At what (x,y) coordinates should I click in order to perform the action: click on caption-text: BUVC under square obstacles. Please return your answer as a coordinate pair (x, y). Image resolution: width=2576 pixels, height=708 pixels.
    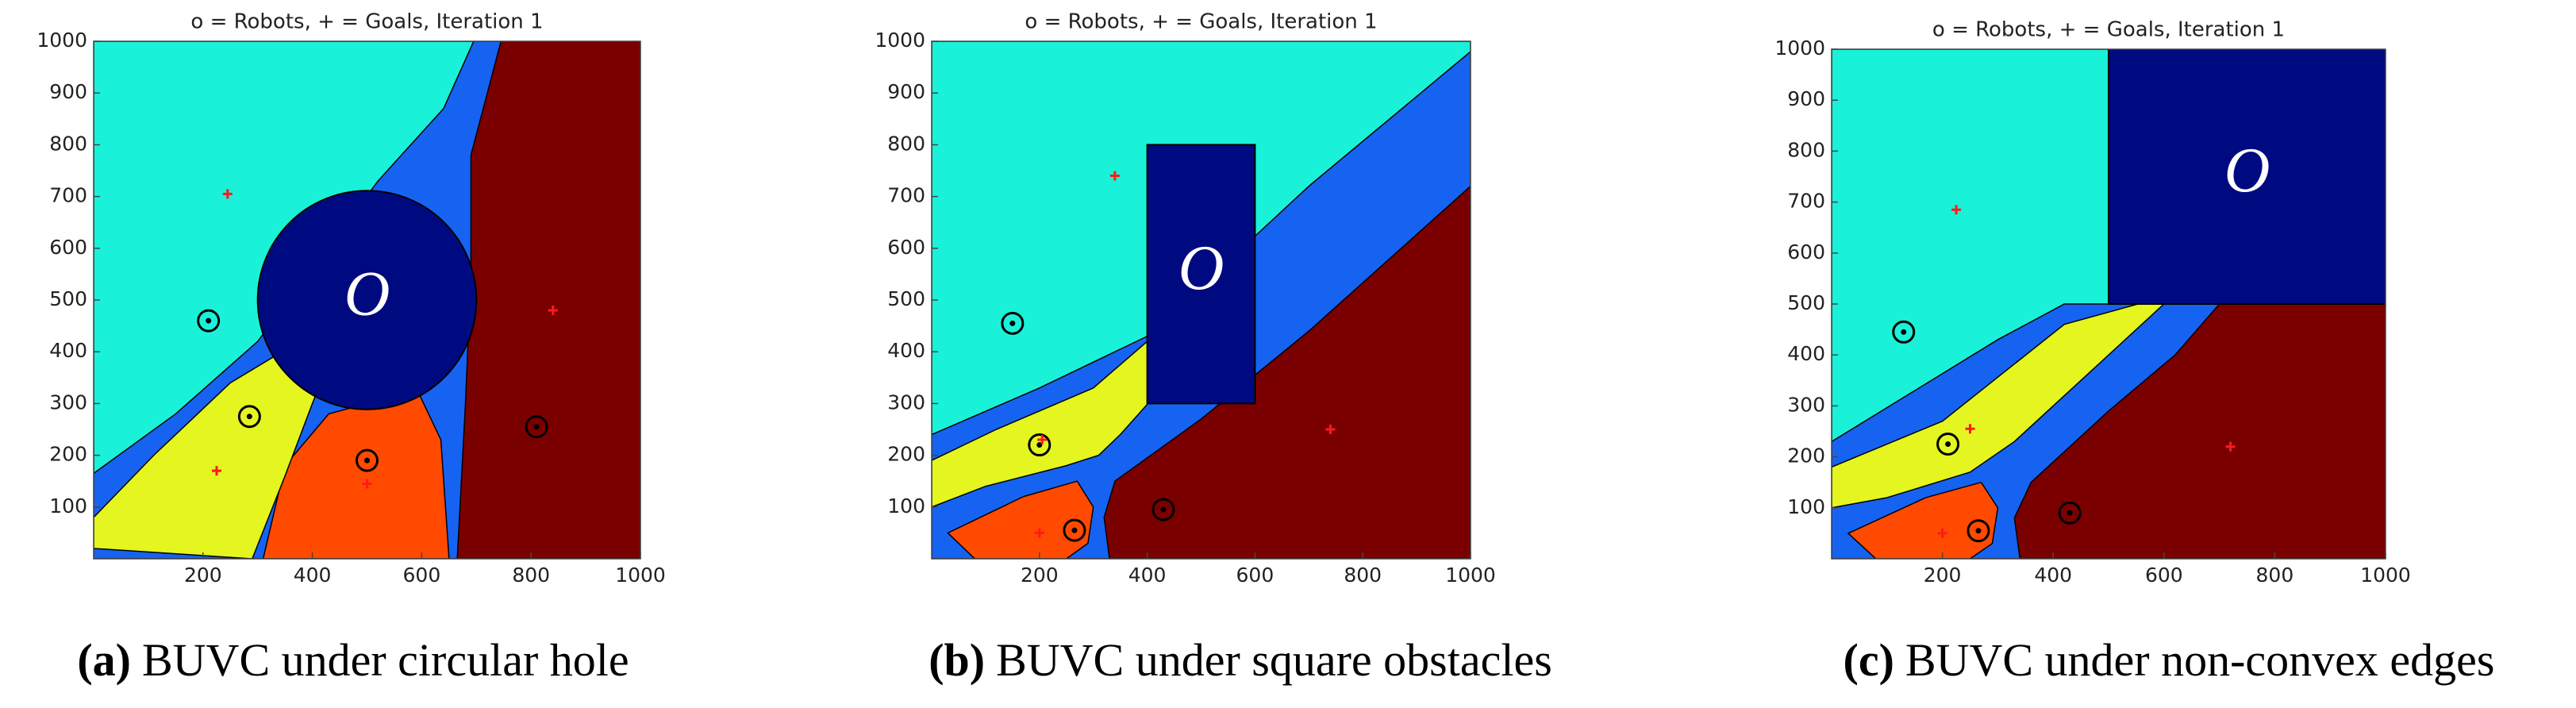
    Looking at the image, I should click on (1274, 660).